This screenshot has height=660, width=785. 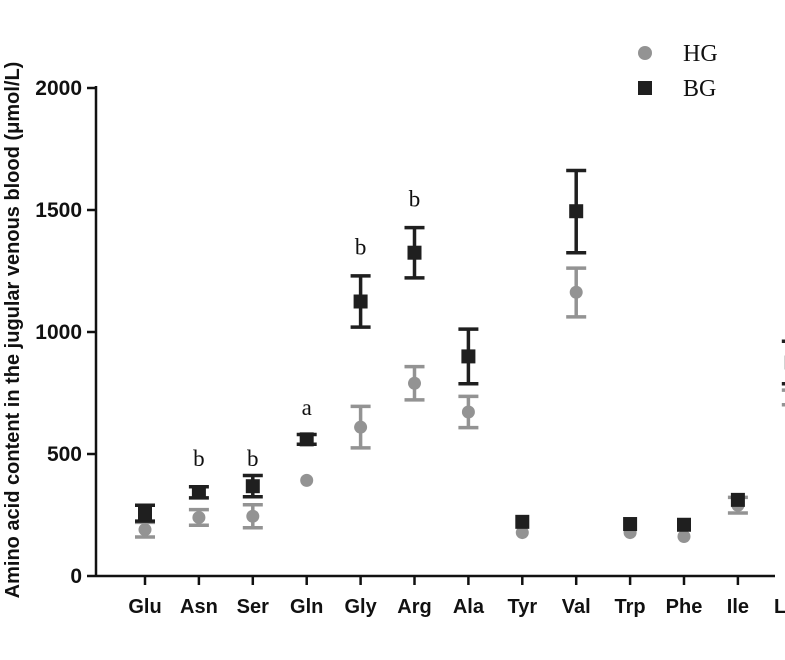 What do you see at coordinates (253, 607) in the screenshot?
I see `x-tick-label: Ser` at bounding box center [253, 607].